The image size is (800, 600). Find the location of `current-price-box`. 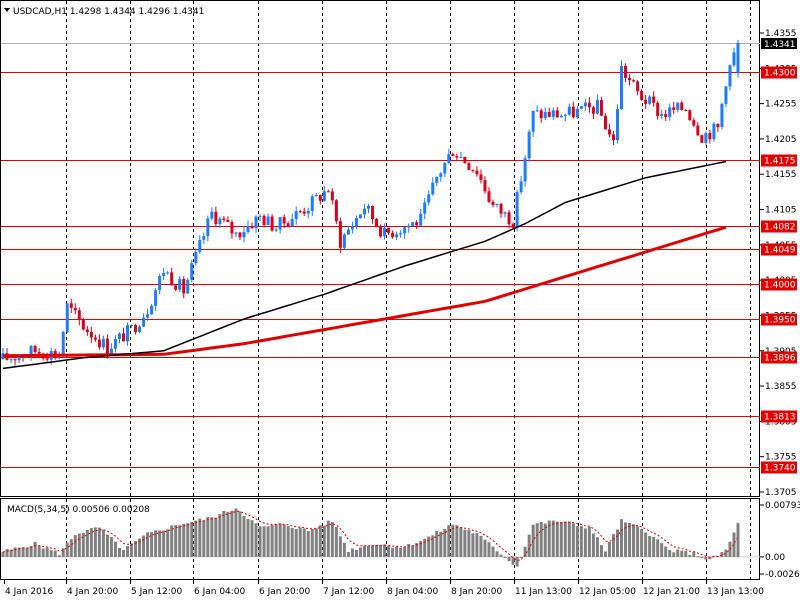

current-price-box is located at coordinates (779, 43).